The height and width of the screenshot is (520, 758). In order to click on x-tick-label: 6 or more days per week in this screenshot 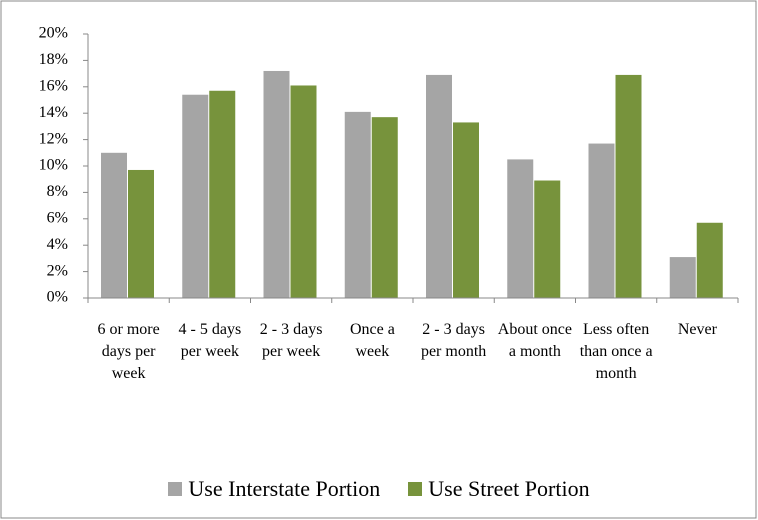, I will do `click(128, 351)`.